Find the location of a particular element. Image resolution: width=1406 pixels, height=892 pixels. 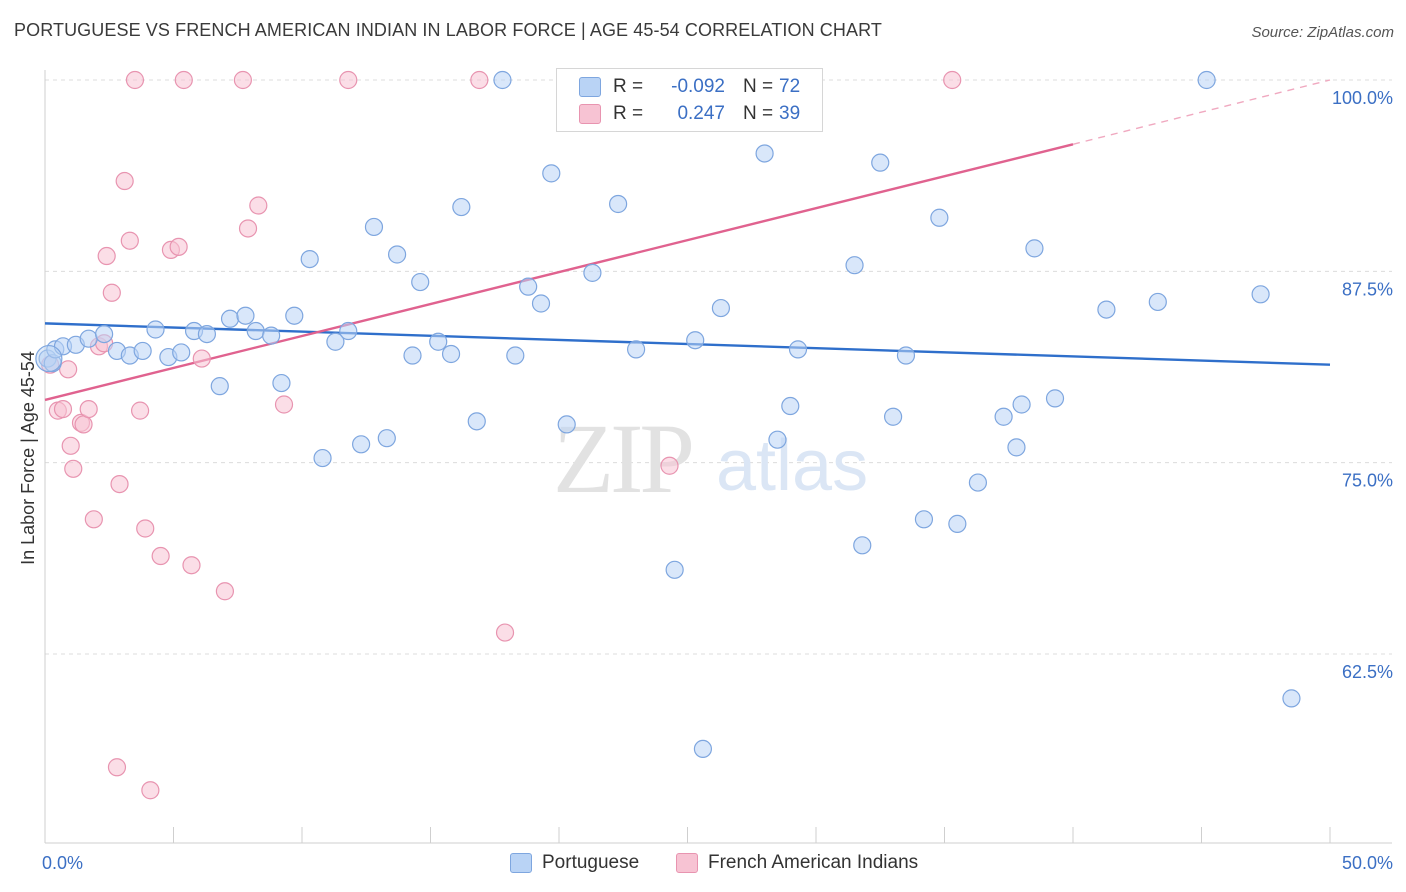

trend-line-extension is located at coordinates (1201, 112).